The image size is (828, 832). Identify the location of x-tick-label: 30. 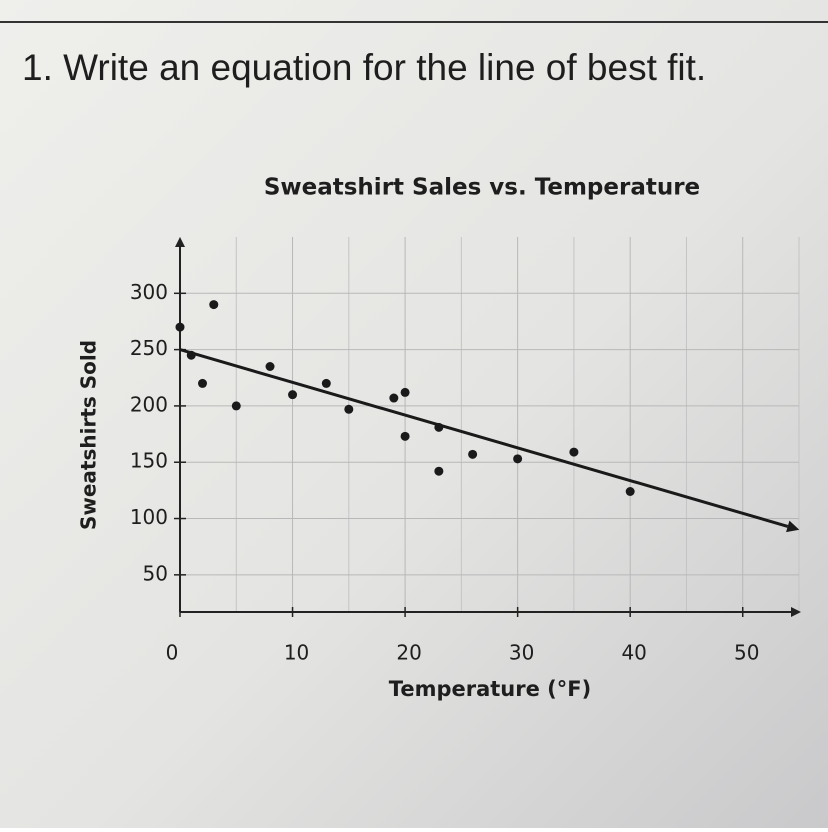
(521, 653).